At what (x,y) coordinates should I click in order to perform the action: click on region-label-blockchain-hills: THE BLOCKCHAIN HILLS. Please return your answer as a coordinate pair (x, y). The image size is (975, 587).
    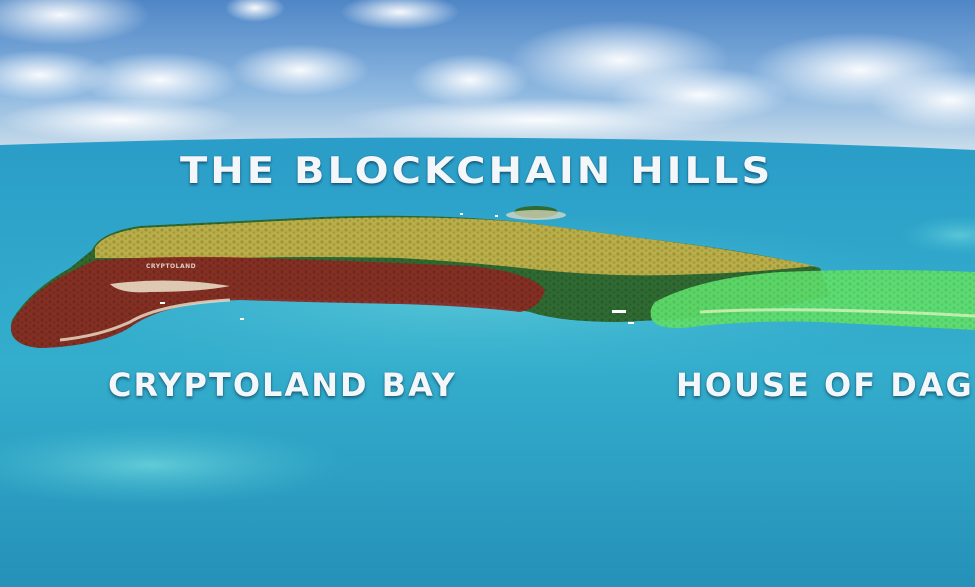
    Looking at the image, I should click on (477, 171).